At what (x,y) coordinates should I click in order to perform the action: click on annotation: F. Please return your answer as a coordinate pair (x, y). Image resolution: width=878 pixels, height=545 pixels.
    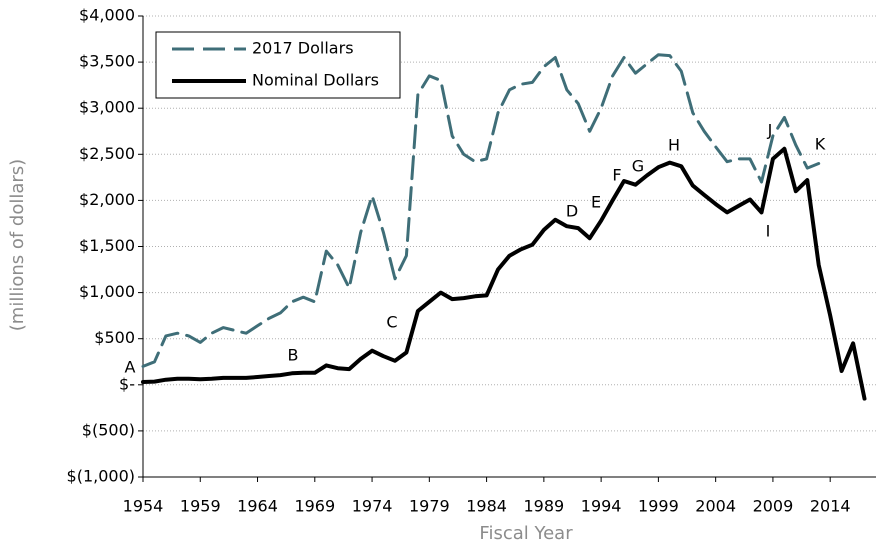
    Looking at the image, I should click on (616, 175).